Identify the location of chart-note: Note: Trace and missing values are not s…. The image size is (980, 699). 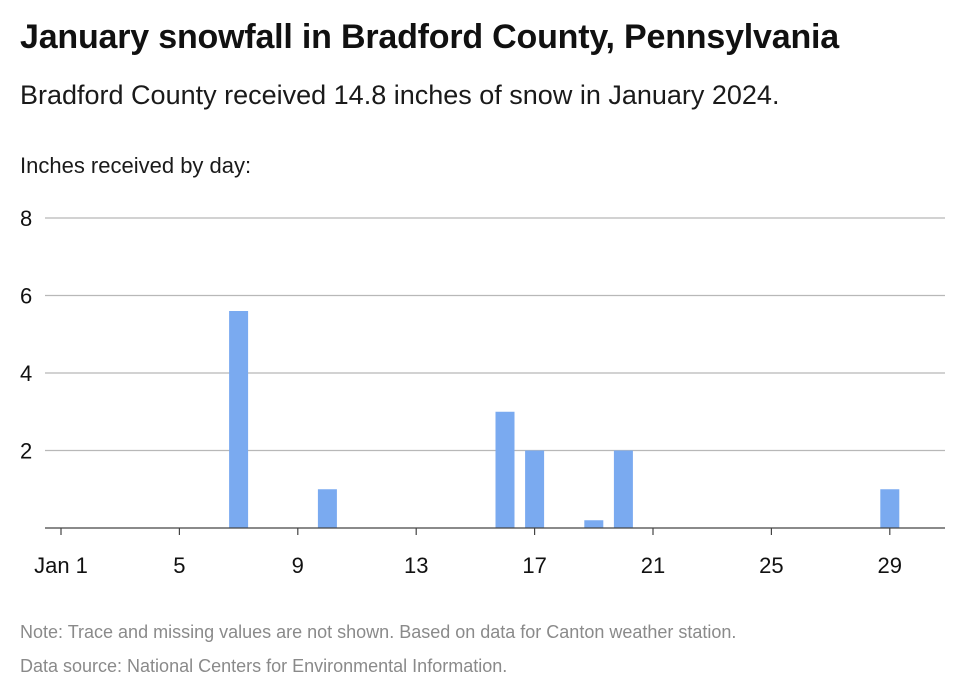
(378, 632).